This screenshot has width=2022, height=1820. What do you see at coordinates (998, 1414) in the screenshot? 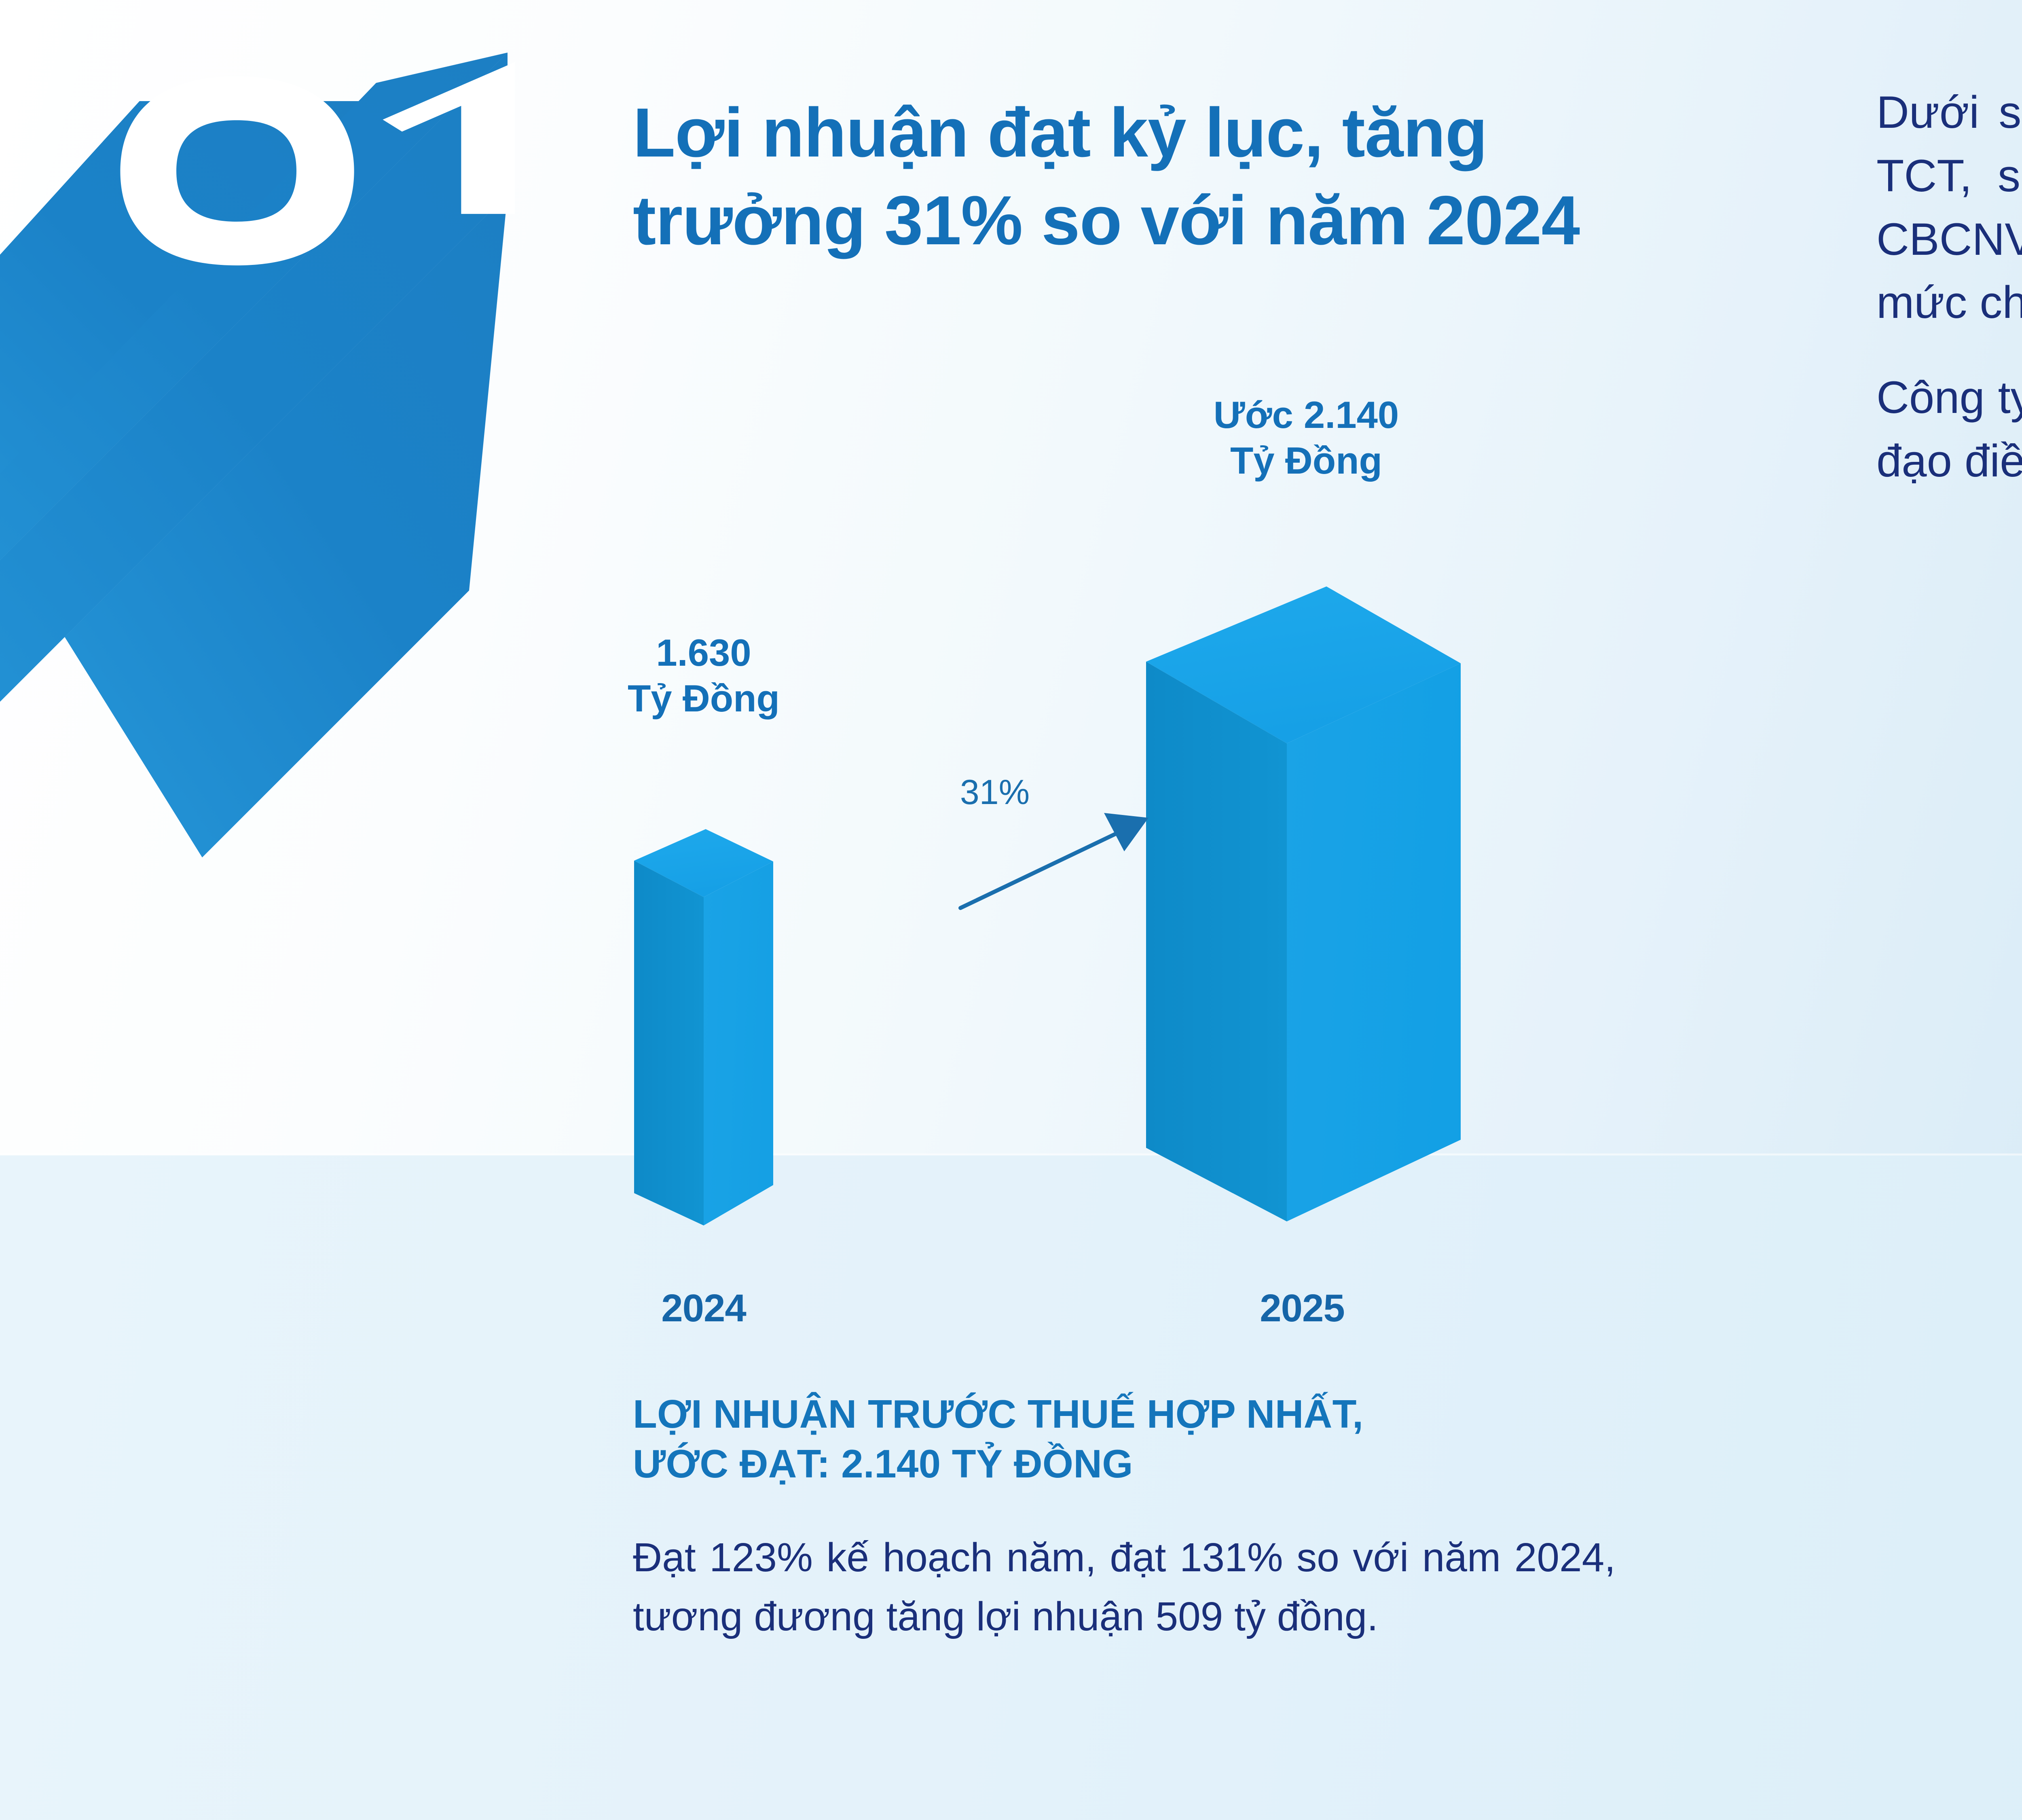
I see `caption-left-title-line-1: LỢI NHUẬN TRƯỚC THUẾ HỢP NHẤT,` at bounding box center [998, 1414].